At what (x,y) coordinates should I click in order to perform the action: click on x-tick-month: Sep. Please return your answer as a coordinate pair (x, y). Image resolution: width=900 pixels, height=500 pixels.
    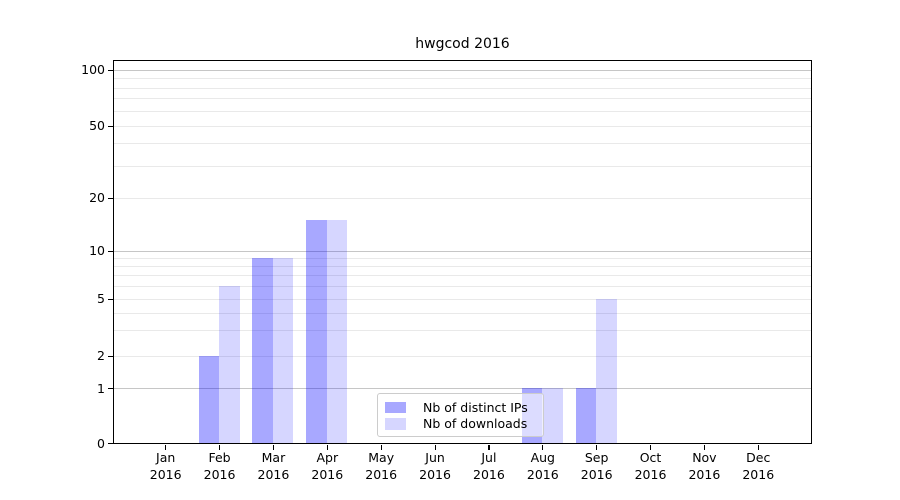
    Looking at the image, I should click on (596, 457).